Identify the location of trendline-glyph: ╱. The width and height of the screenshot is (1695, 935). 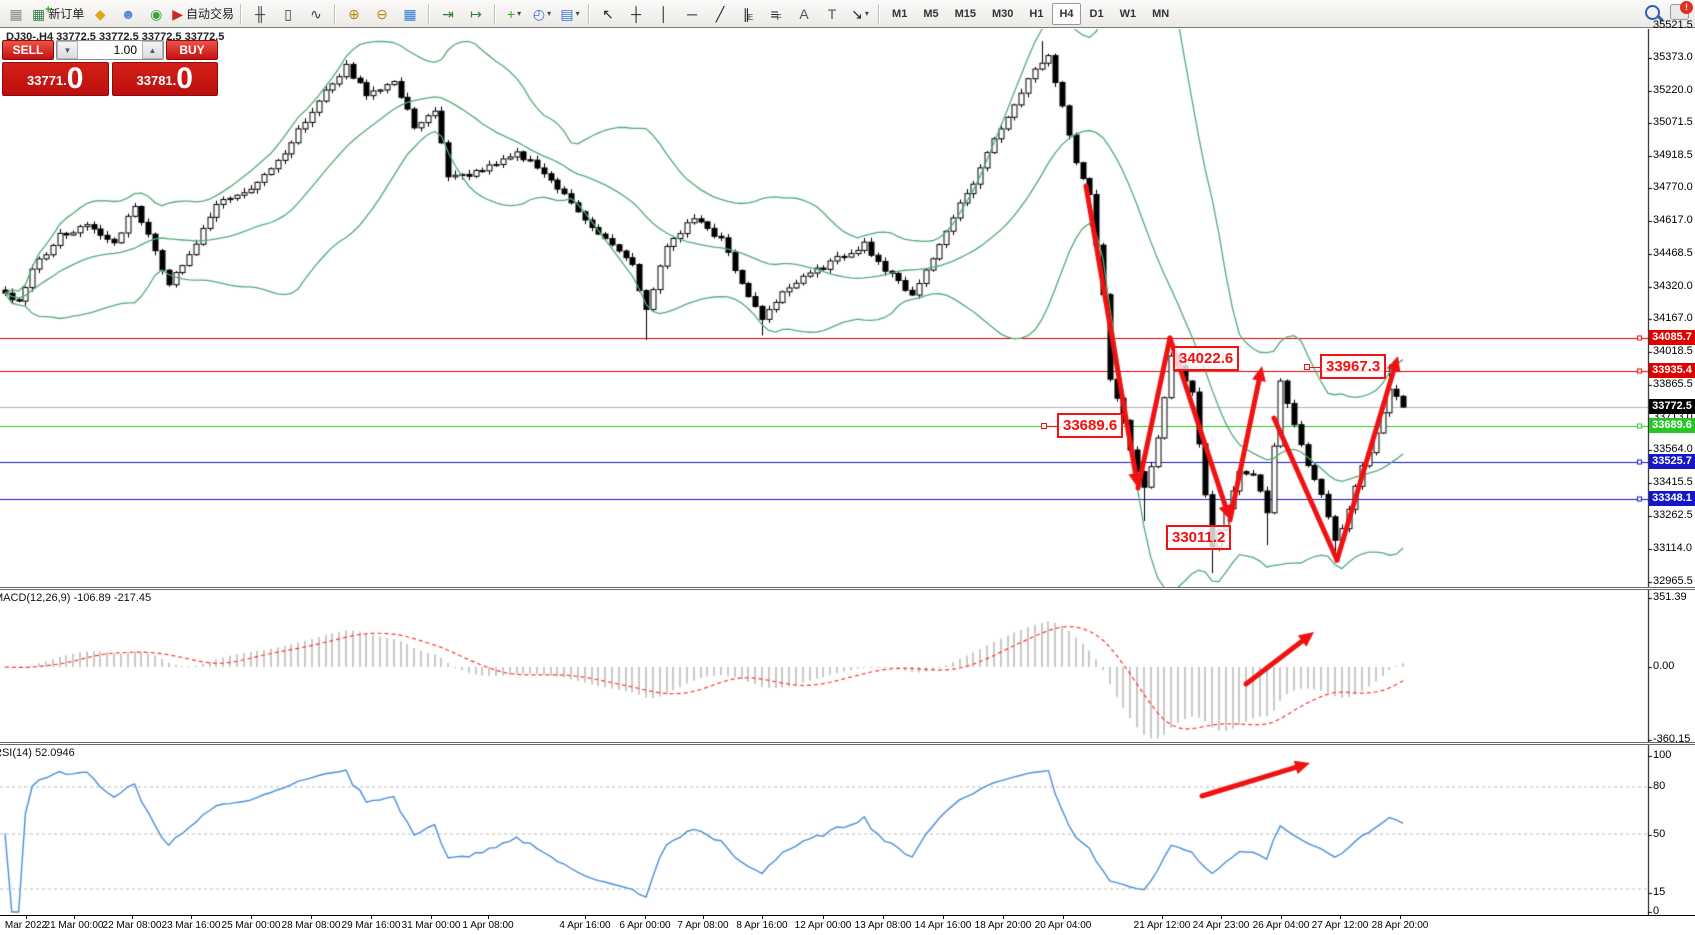
(720, 13).